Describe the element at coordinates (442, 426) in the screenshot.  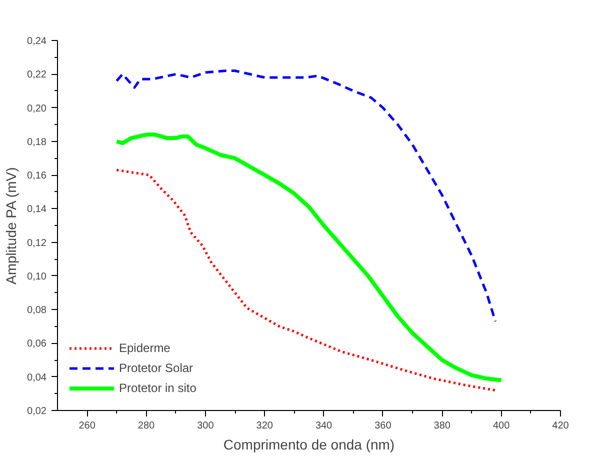
I see `x-tick-label: 380` at that location.